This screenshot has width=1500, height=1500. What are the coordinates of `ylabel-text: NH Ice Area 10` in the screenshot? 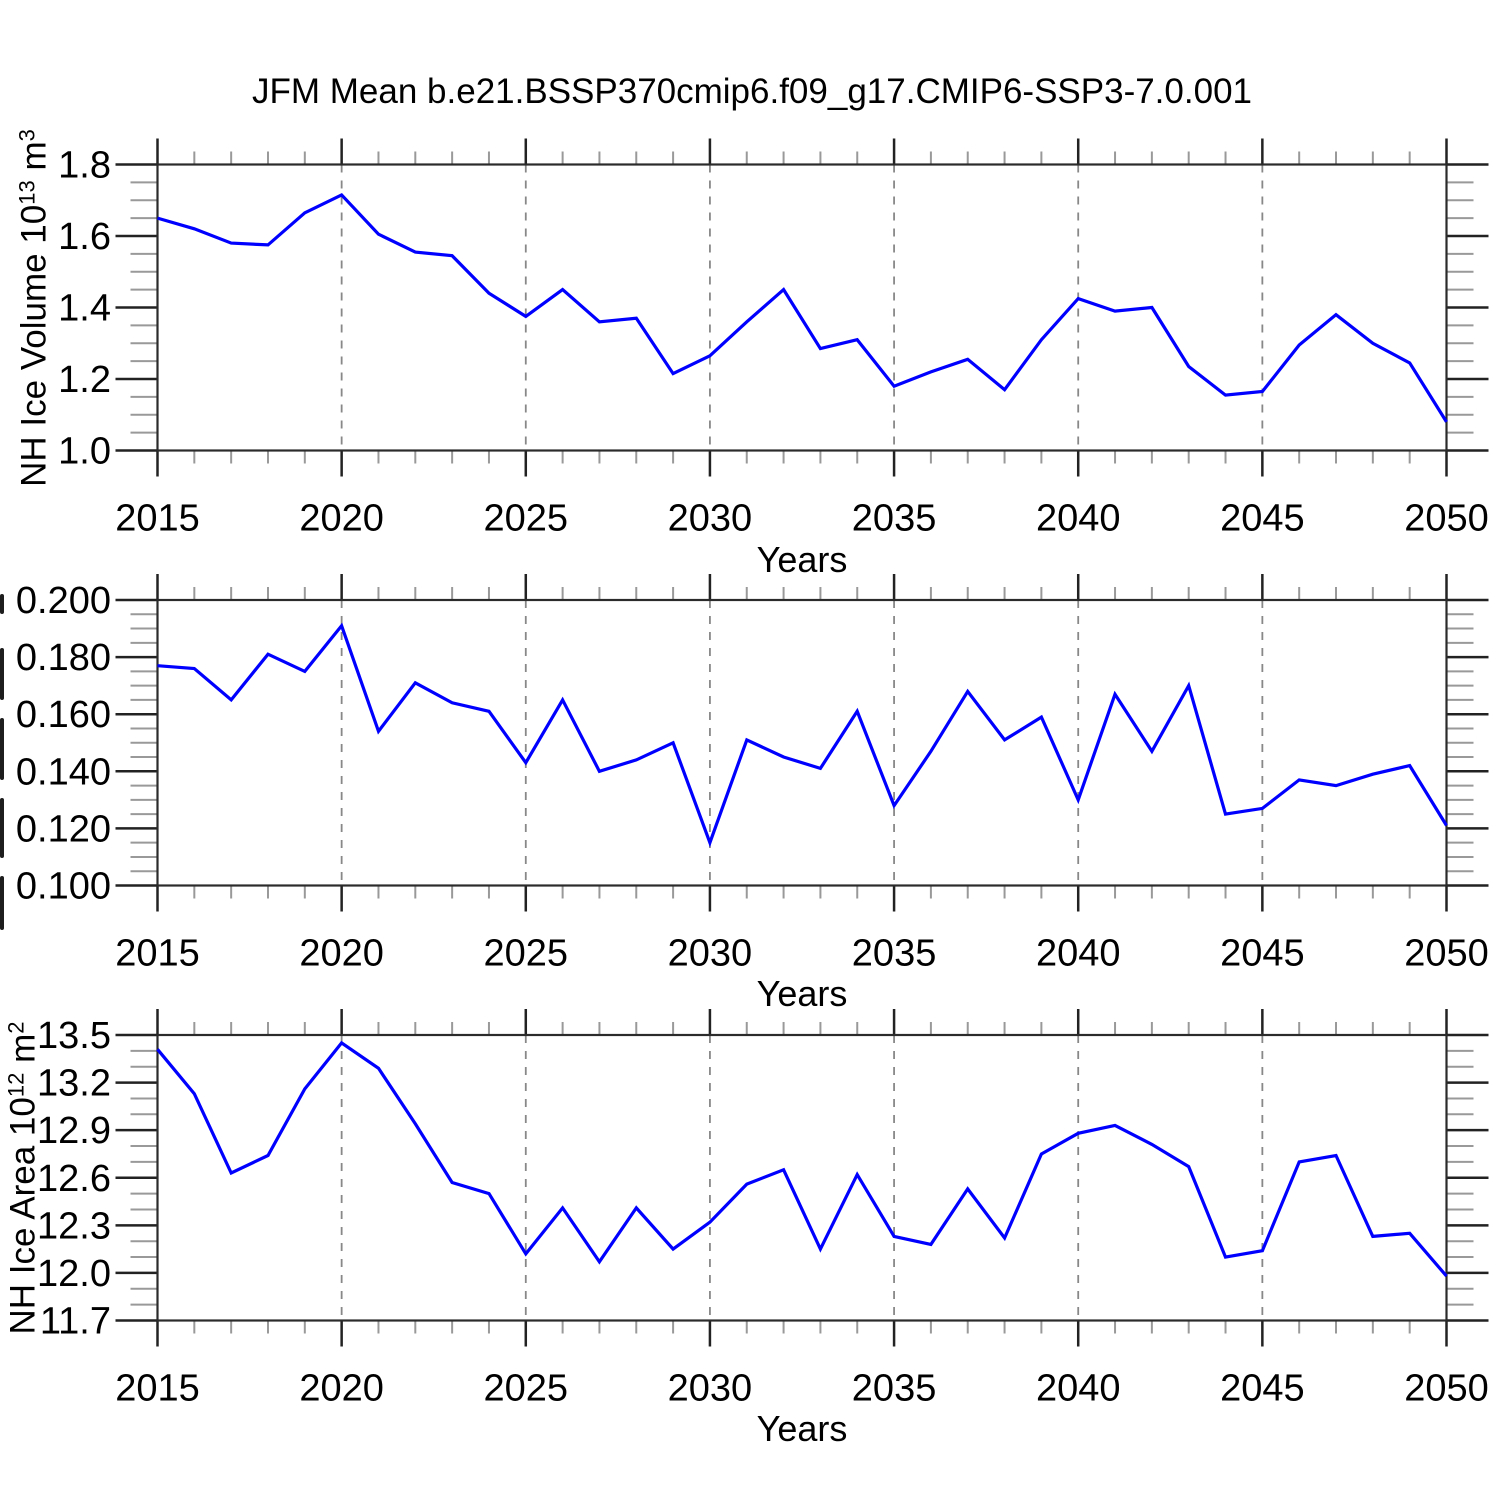 It's located at (23, 1216).